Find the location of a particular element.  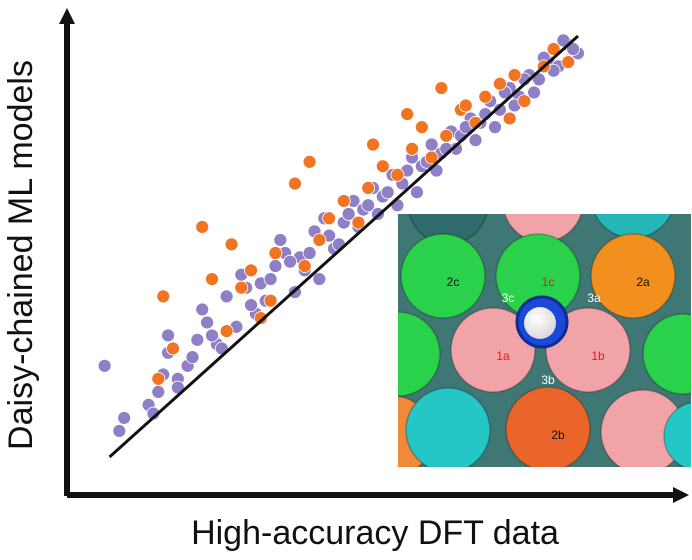

site-label-1b: 1b is located at coordinates (598, 356).